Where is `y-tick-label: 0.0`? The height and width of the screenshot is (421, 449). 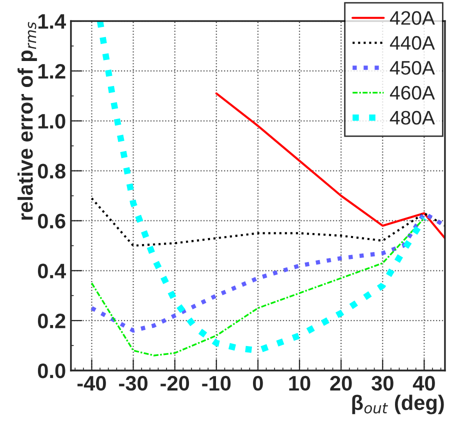
y-tick-label: 0.0 is located at coordinates (52, 370).